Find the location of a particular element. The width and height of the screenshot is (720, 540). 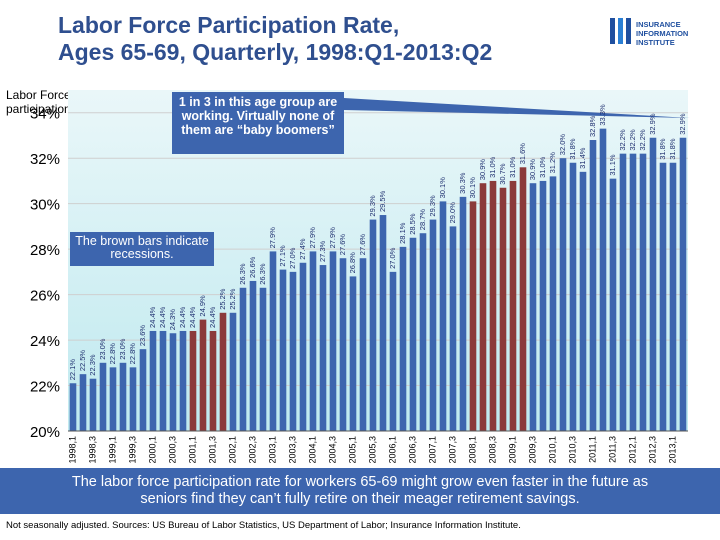

y-tick-label: 28% is located at coordinates (45, 250).